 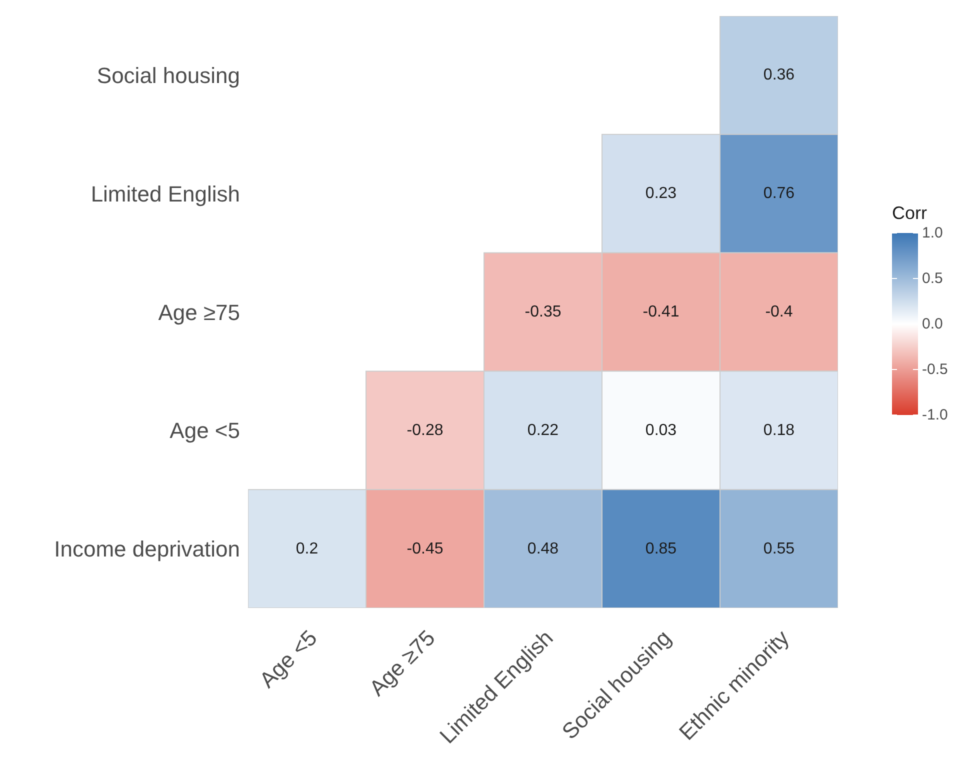 I want to click on data-label: 0.48, so click(x=543, y=549).